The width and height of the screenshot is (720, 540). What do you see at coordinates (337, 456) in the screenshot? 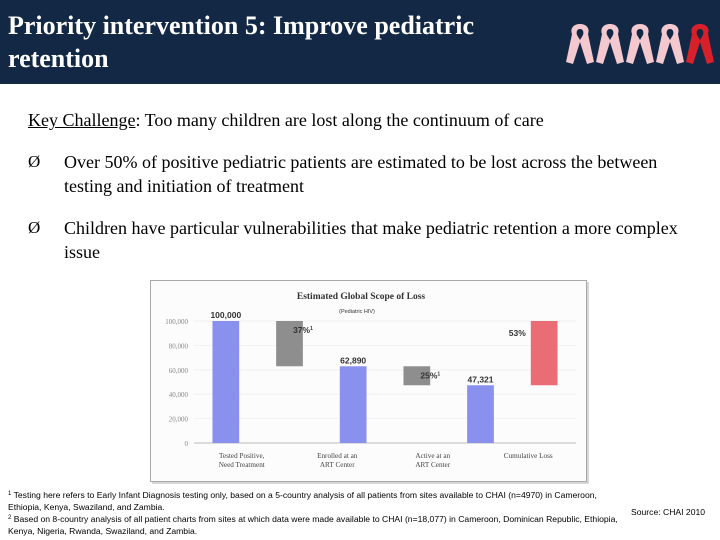
I see `category-label: Enrolled at an` at bounding box center [337, 456].